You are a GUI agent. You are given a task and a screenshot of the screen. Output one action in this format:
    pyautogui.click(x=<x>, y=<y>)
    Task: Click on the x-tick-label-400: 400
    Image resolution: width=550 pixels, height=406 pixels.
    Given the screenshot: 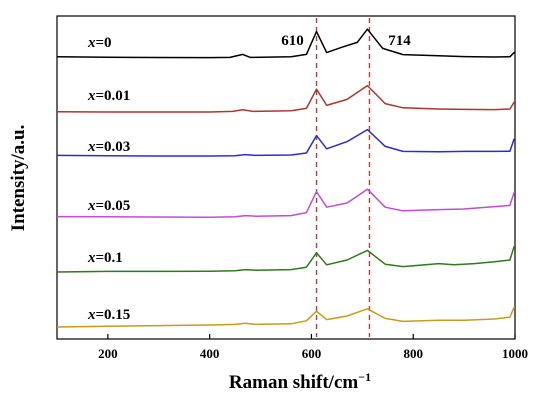 What is the action you would take?
    pyautogui.click(x=210, y=353)
    